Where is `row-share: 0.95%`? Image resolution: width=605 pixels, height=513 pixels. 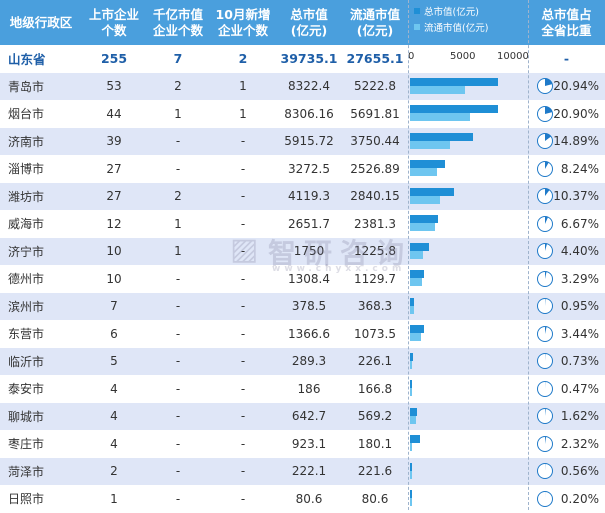 row-share: 0.95% is located at coordinates (580, 307).